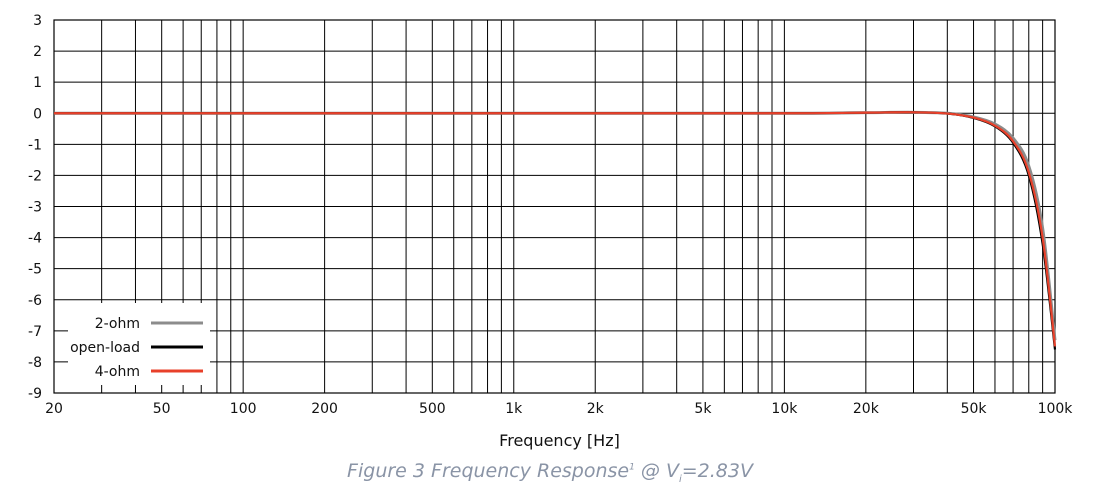  What do you see at coordinates (37, 114) in the screenshot?
I see `y-tick-label: 0` at bounding box center [37, 114].